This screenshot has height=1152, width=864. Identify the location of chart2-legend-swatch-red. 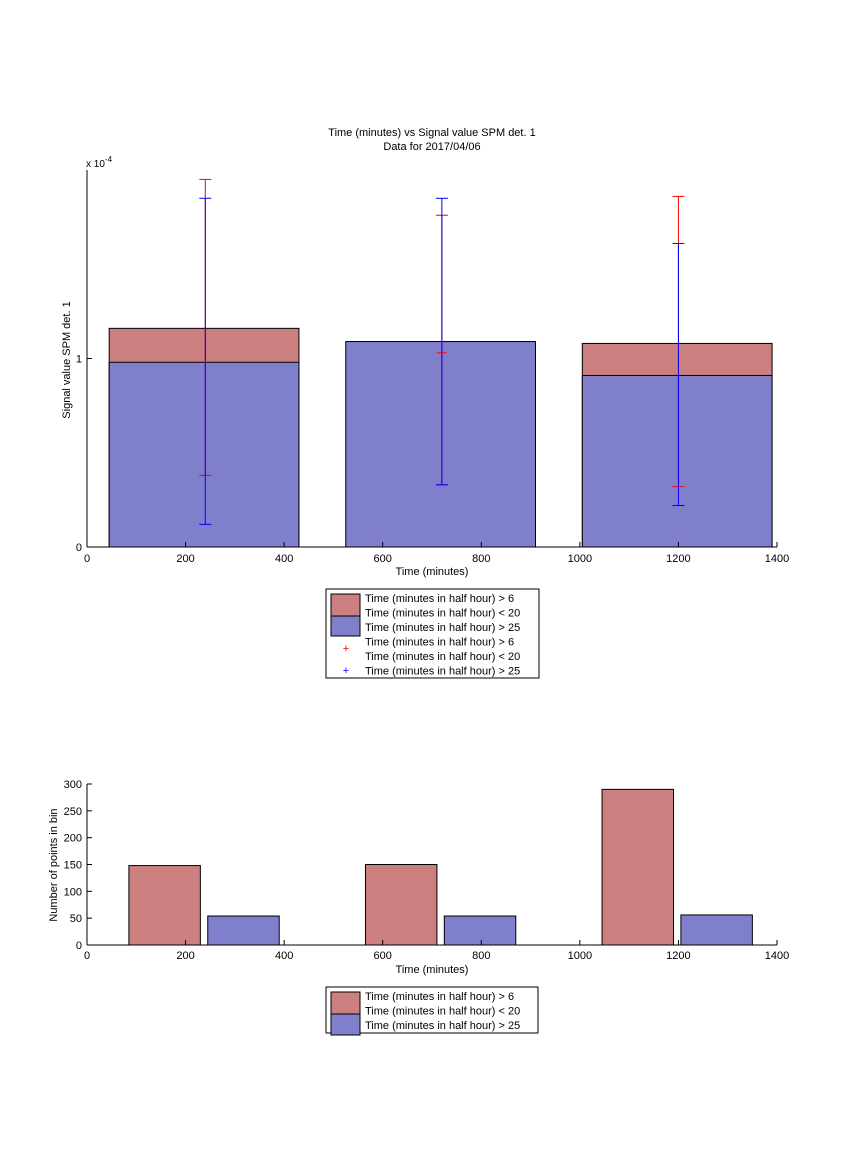
(345, 1003).